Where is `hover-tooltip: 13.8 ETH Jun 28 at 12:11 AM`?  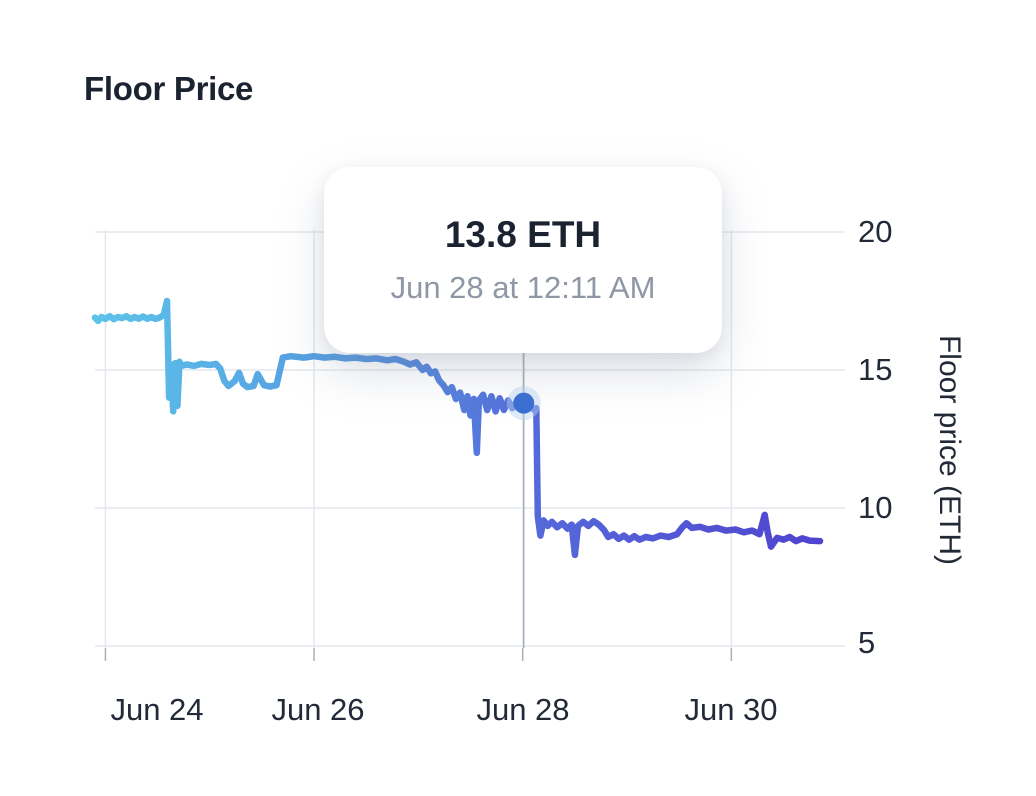
hover-tooltip: 13.8 ETH Jun 28 at 12:11 AM is located at coordinates (523, 260).